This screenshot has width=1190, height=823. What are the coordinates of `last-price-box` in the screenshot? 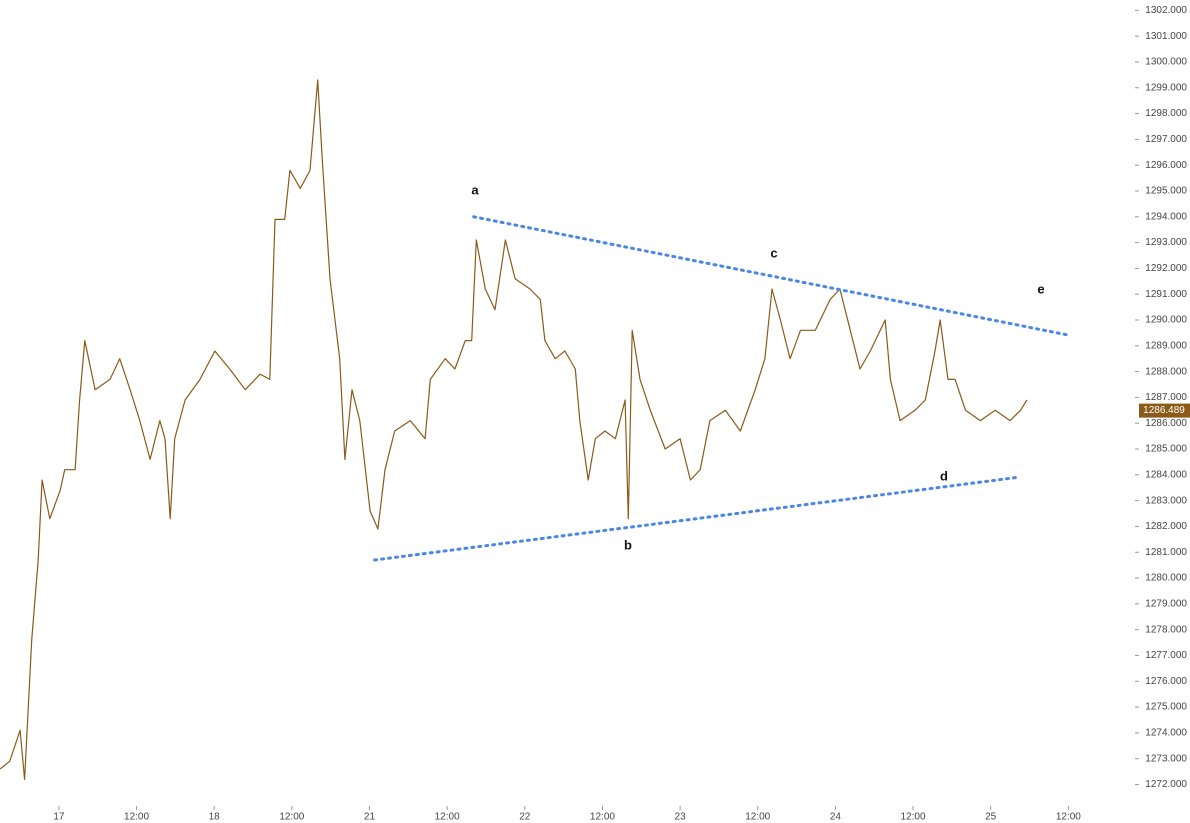 It's located at (1164, 410).